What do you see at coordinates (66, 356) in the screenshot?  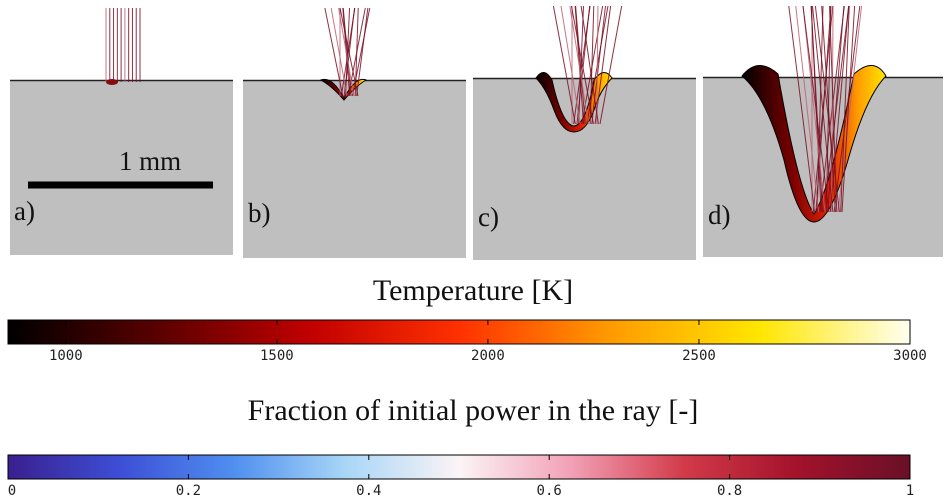 I see `tick-label: 1000` at bounding box center [66, 356].